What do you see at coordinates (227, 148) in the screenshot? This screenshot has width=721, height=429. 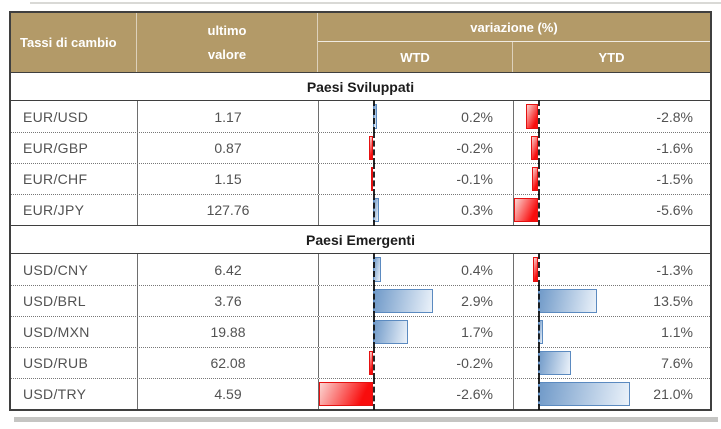 I see `last-value: 0.87` at bounding box center [227, 148].